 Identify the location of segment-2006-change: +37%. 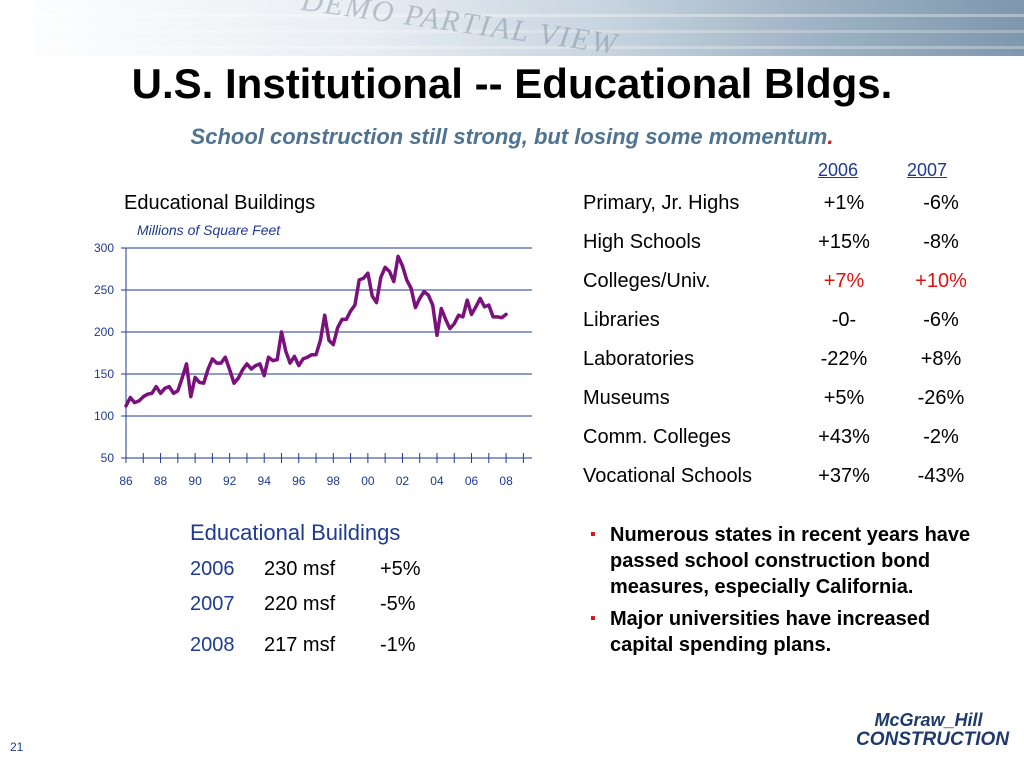
(844, 476).